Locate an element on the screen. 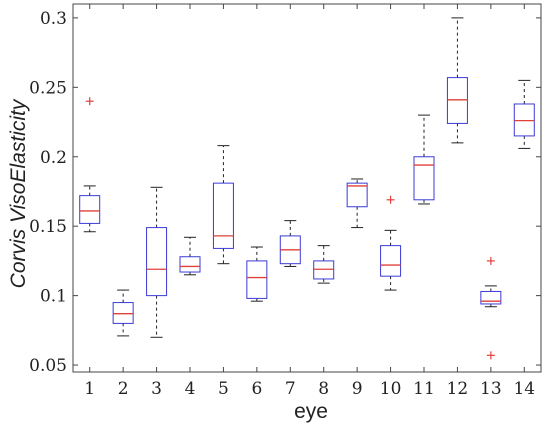 This screenshot has width=550, height=437. x-tick-label: 8 is located at coordinates (323, 389).